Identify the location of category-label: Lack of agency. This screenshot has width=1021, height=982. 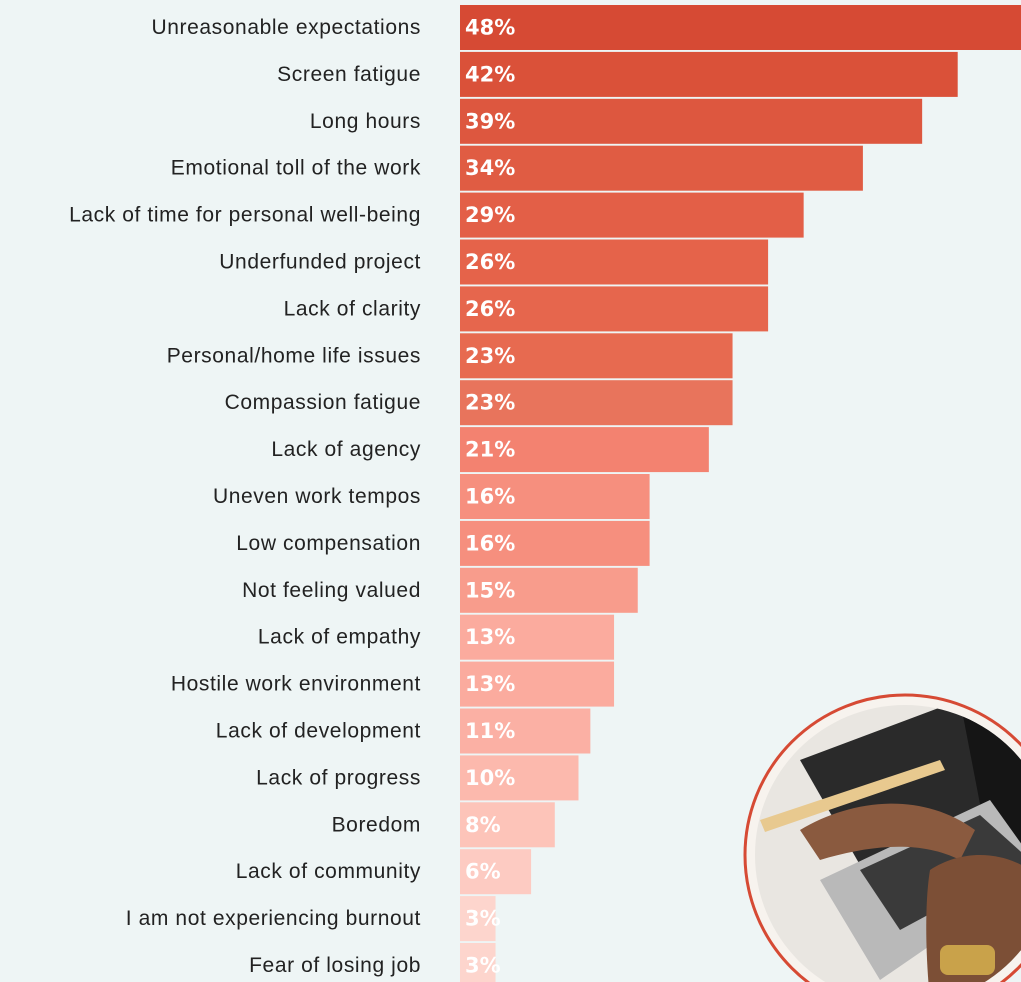
(346, 449).